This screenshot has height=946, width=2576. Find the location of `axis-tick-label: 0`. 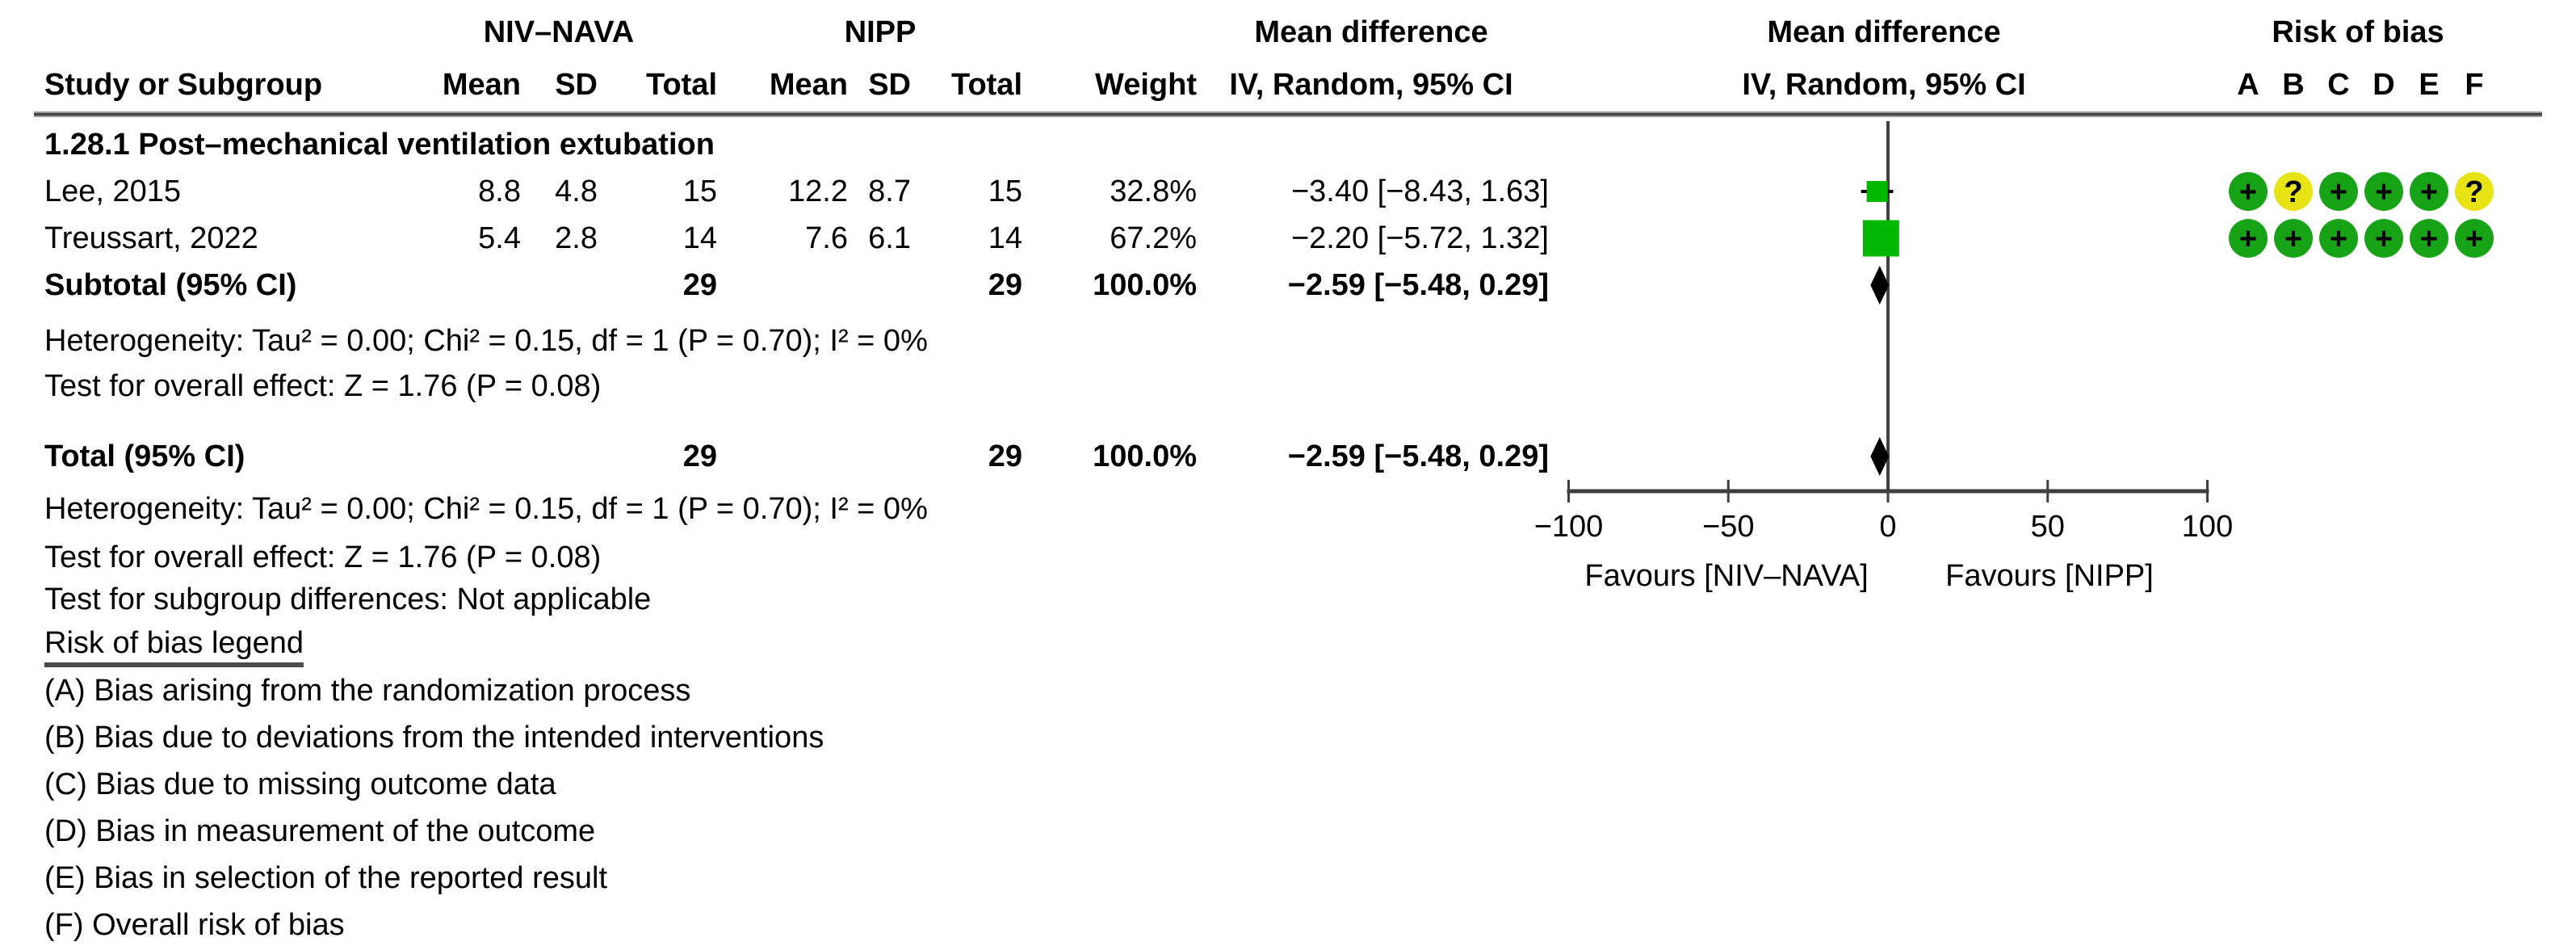

axis-tick-label: 0 is located at coordinates (1888, 527).